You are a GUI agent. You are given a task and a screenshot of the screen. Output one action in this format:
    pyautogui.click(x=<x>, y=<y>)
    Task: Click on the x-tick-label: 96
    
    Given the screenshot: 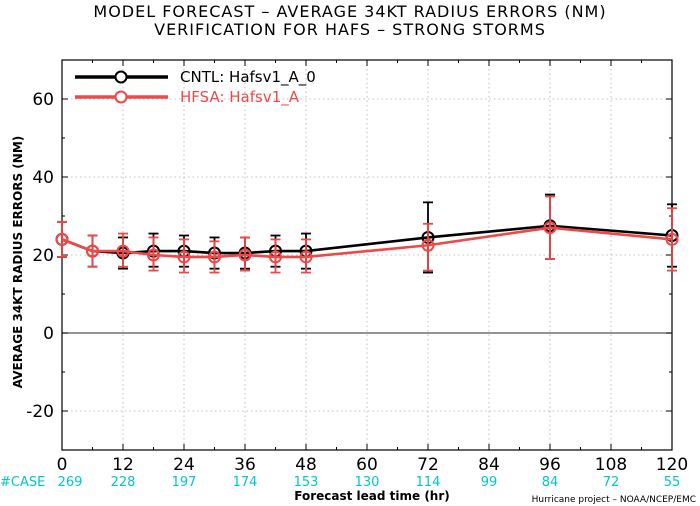 What is the action you would take?
    pyautogui.click(x=550, y=465)
    